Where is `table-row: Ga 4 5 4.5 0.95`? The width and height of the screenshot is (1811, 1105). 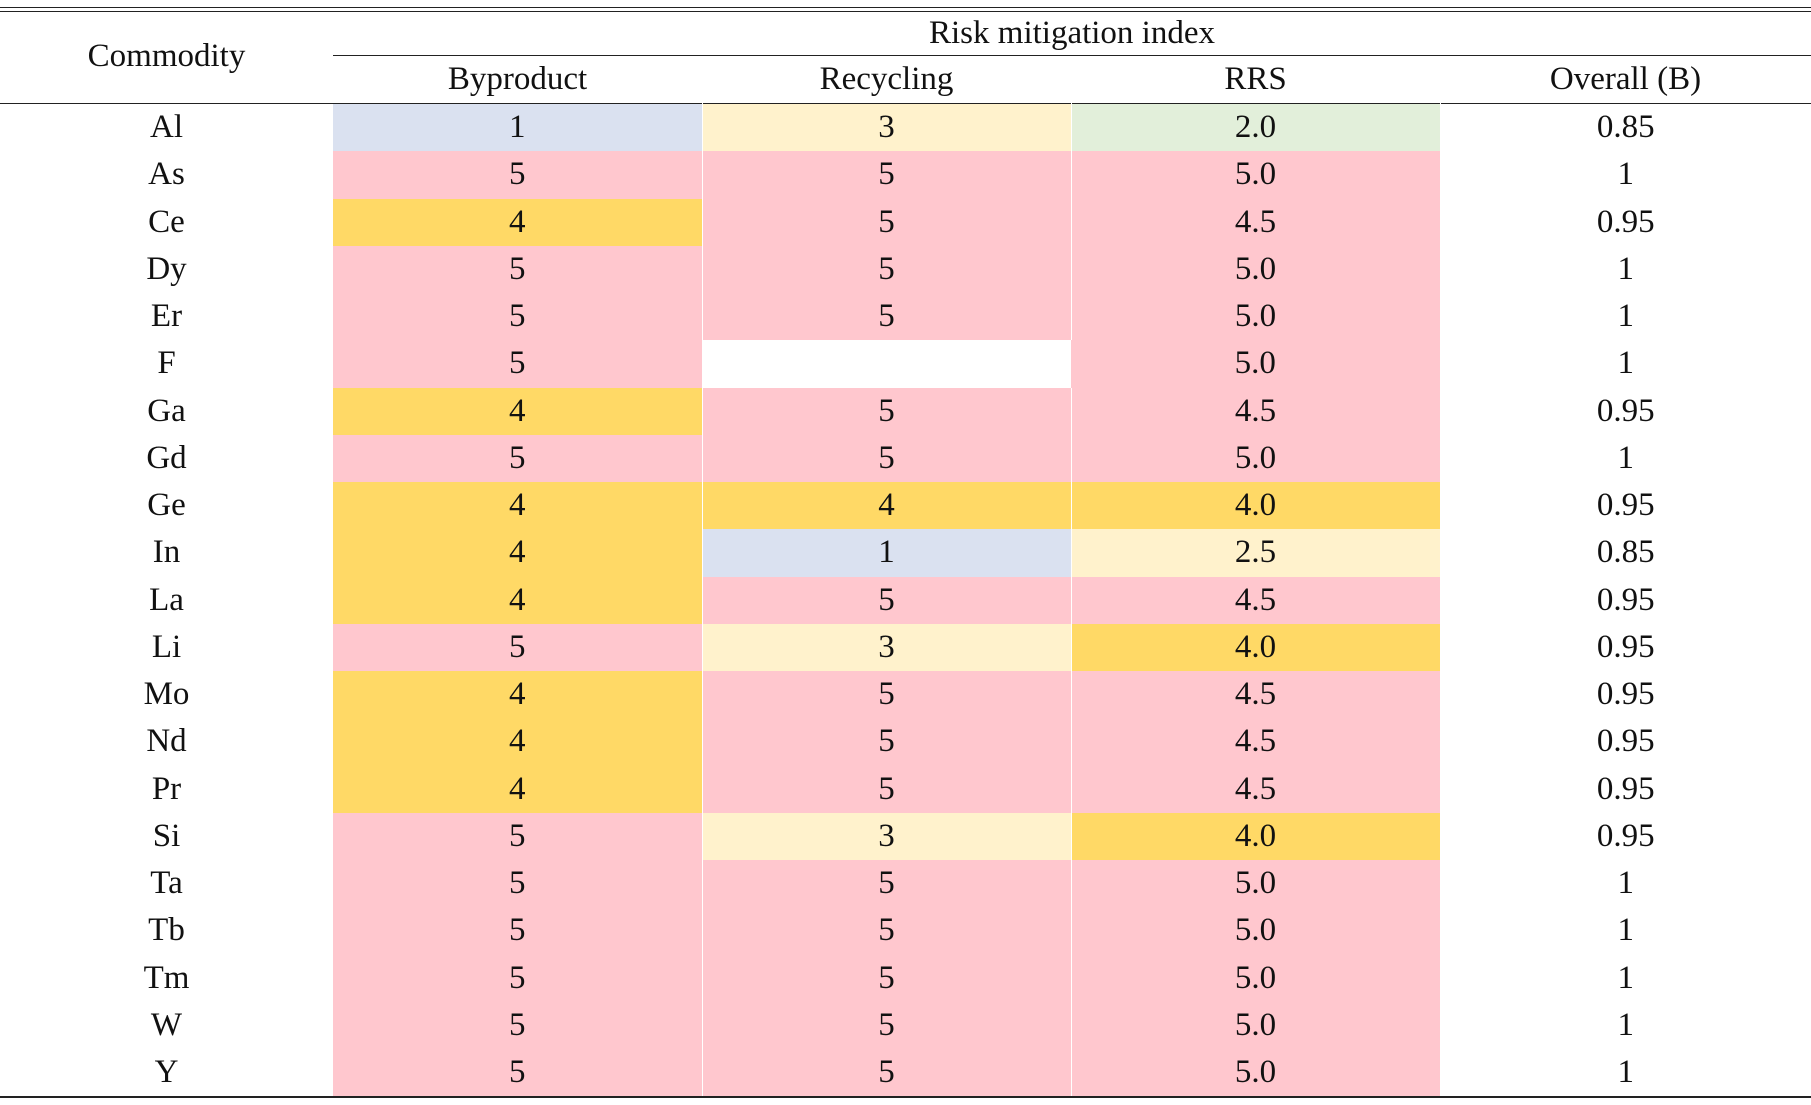
table-row: Ga 4 5 4.5 0.95 is located at coordinates (905, 411).